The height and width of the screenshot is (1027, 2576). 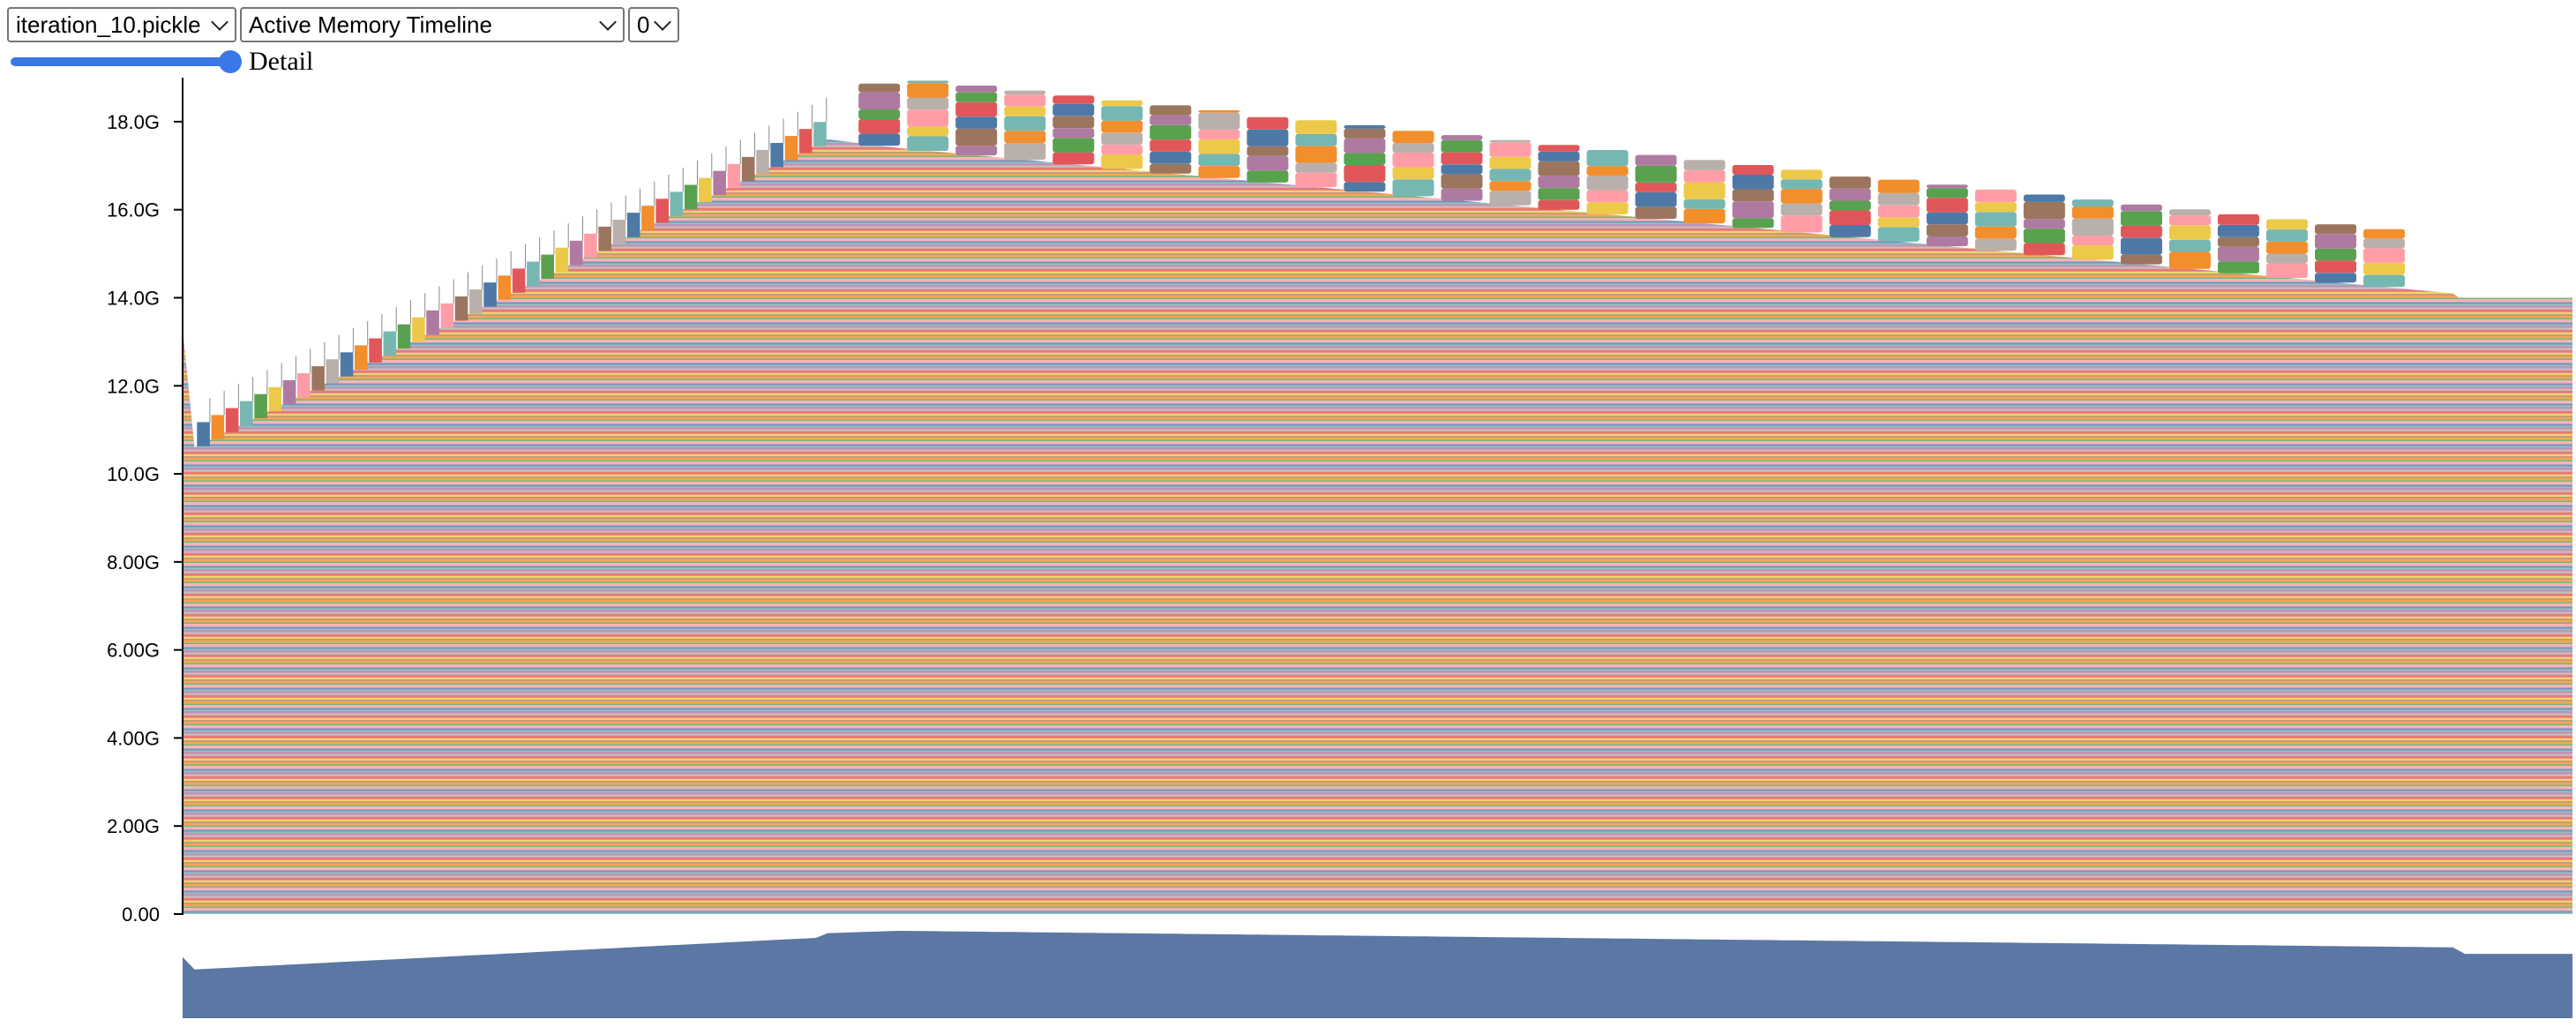 What do you see at coordinates (433, 24) in the screenshot?
I see `view-select: Active Memory Timeline` at bounding box center [433, 24].